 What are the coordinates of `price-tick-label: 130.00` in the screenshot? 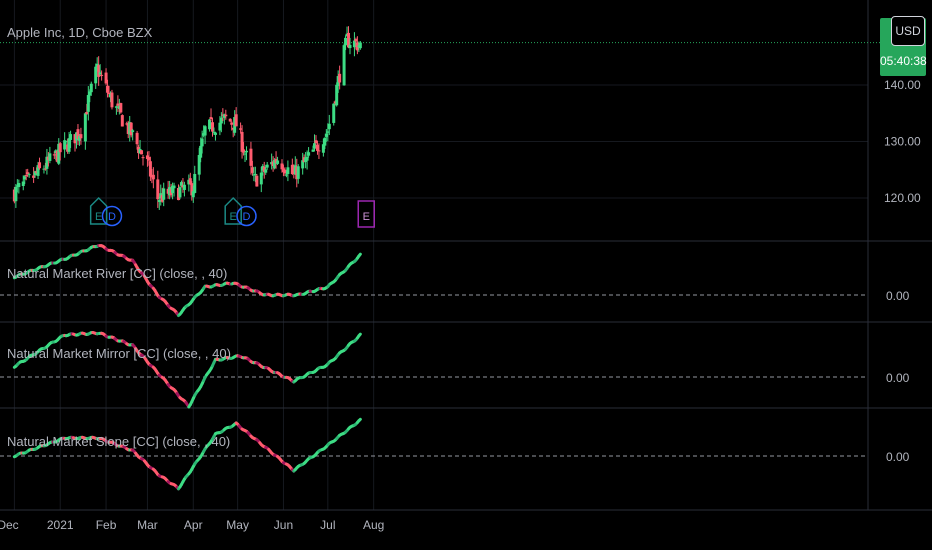 It's located at (902, 142).